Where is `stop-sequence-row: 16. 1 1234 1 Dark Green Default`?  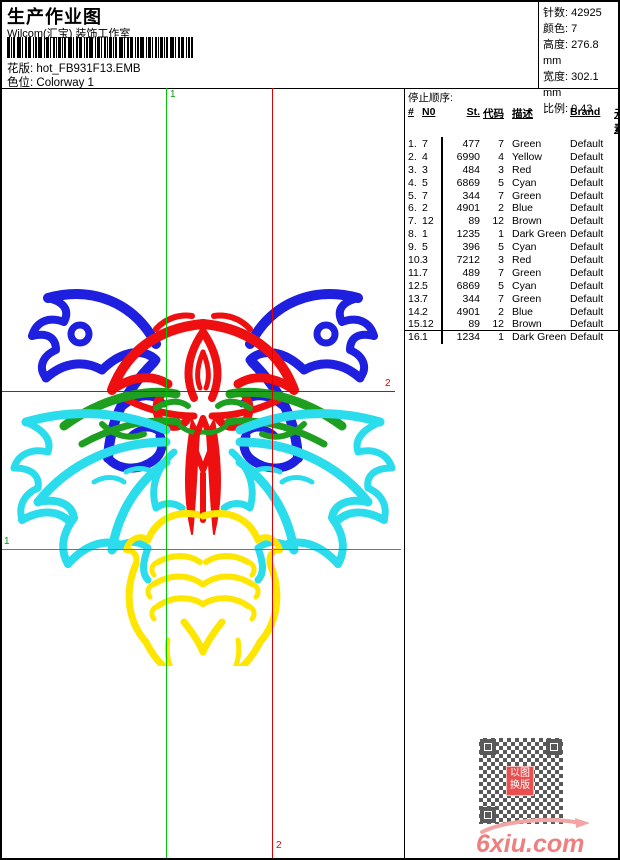
stop-sequence-row: 16. 1 1234 1 Dark Green Default is located at coordinates (511, 337).